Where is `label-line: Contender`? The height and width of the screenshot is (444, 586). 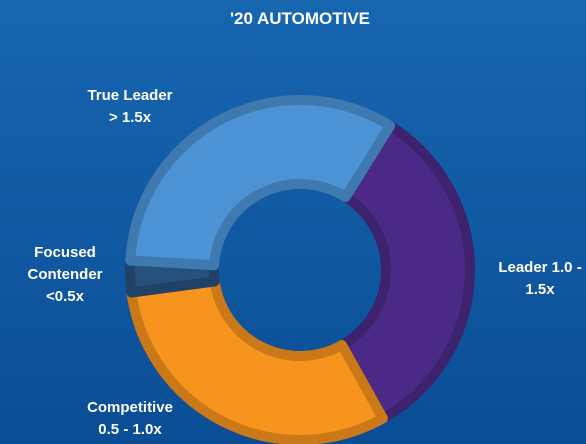 label-line: Contender is located at coordinates (65, 274).